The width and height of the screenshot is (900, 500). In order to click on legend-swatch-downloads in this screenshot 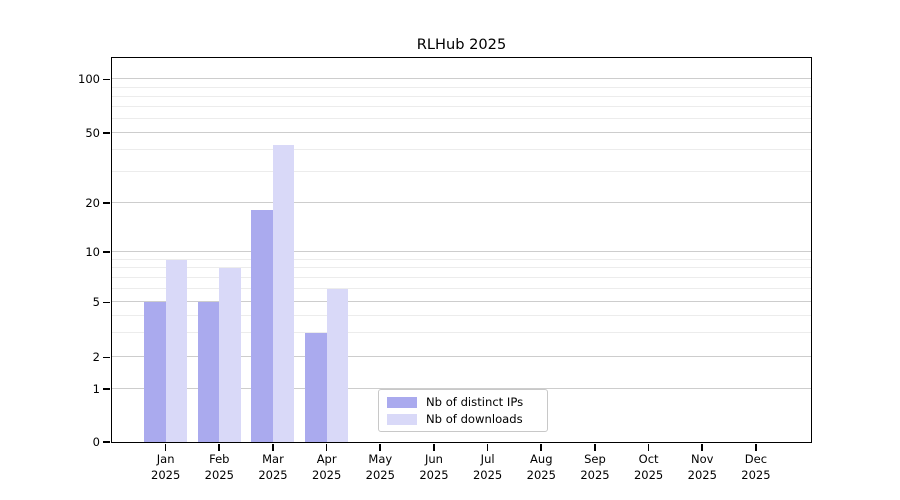, I will do `click(402, 419)`.